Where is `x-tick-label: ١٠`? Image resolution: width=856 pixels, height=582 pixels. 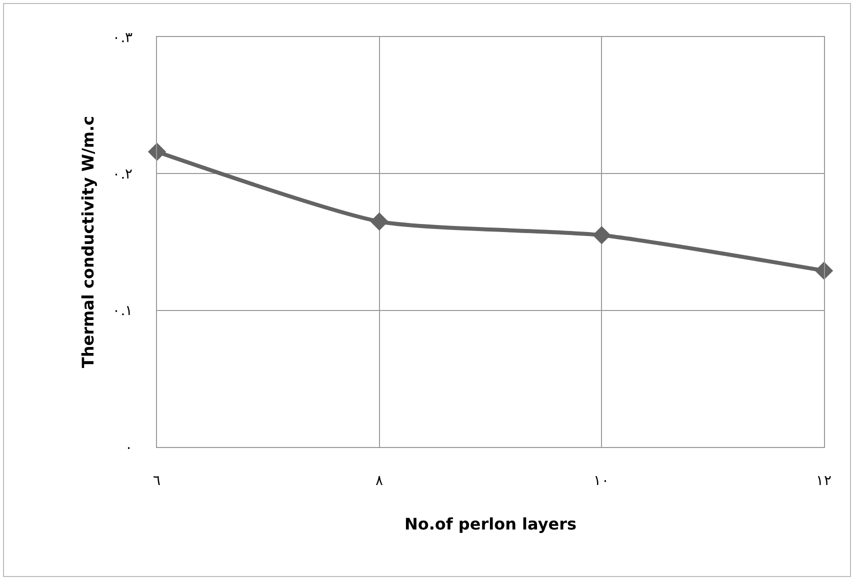 x-tick-label: ١٠ is located at coordinates (602, 480).